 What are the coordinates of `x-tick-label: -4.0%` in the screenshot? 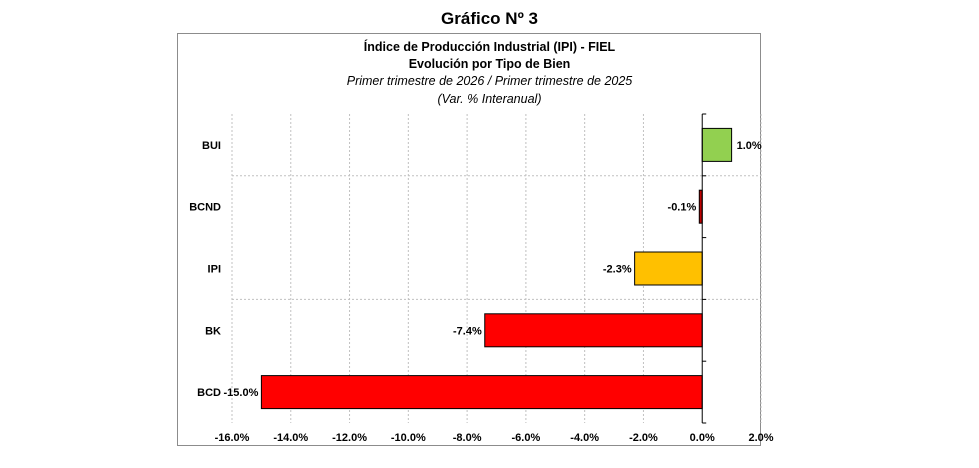 It's located at (584, 438).